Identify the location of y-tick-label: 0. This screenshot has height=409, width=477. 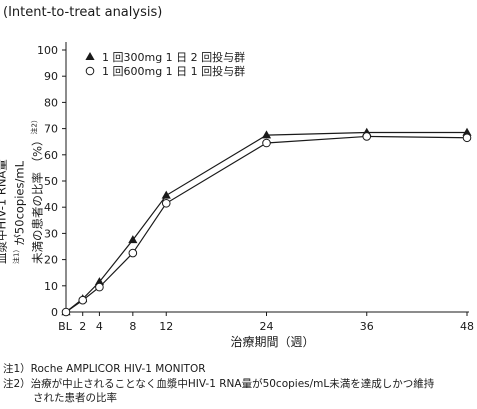
(54, 312).